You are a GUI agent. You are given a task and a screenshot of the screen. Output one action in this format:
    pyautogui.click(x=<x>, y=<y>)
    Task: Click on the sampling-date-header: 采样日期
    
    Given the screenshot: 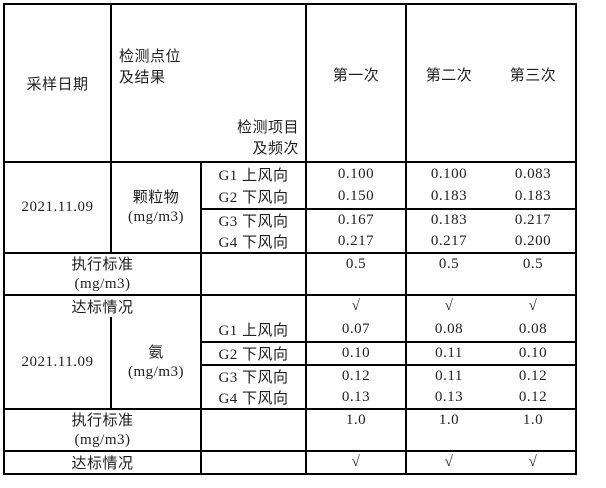 What is the action you would take?
    pyautogui.click(x=57, y=83)
    